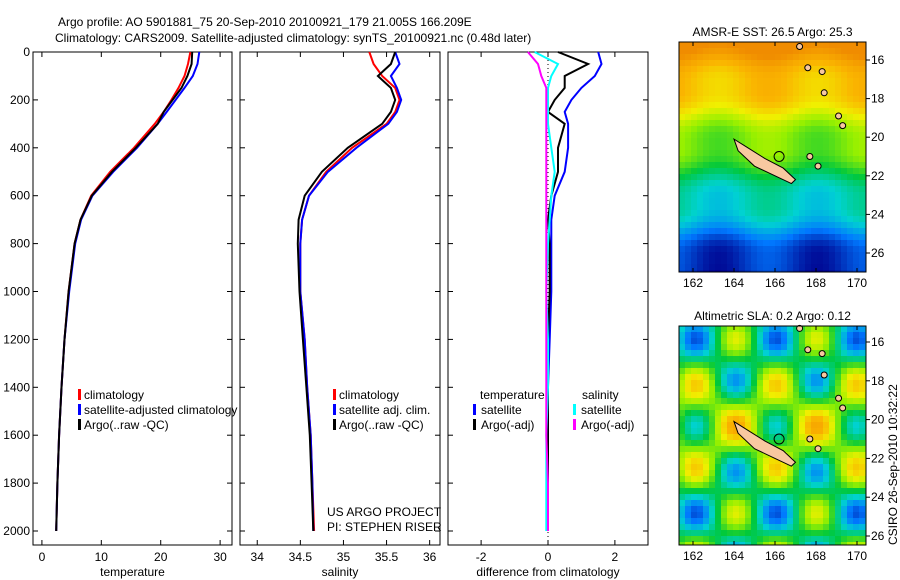 The width and height of the screenshot is (900, 580). What do you see at coordinates (369, 395) in the screenshot?
I see `legend-label: climatology` at bounding box center [369, 395].